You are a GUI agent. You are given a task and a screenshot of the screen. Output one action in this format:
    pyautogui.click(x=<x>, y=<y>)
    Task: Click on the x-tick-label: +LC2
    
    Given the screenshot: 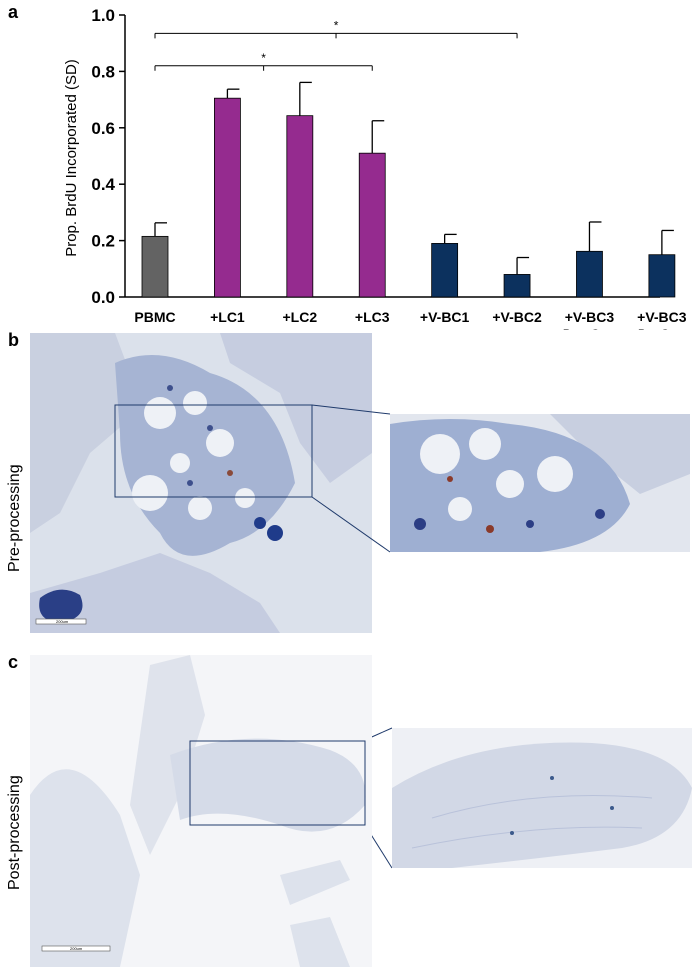 What is the action you would take?
    pyautogui.click(x=300, y=317)
    